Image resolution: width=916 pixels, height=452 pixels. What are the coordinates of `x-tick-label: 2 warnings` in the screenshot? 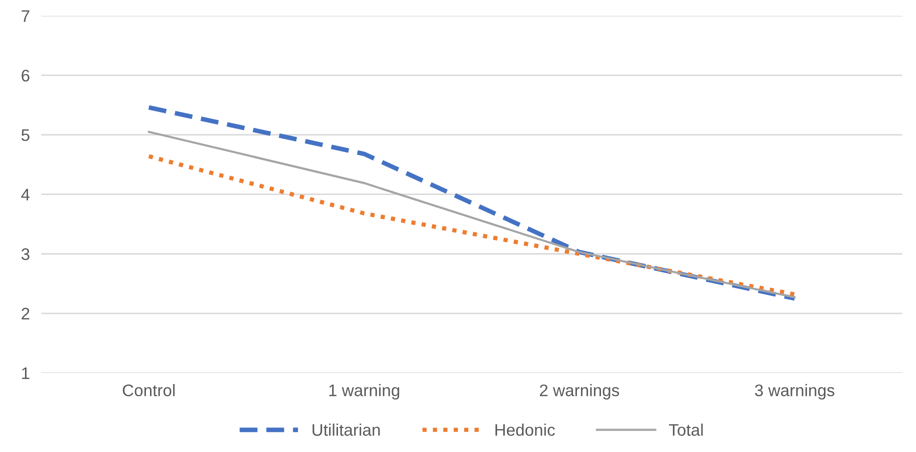 It's located at (580, 392).